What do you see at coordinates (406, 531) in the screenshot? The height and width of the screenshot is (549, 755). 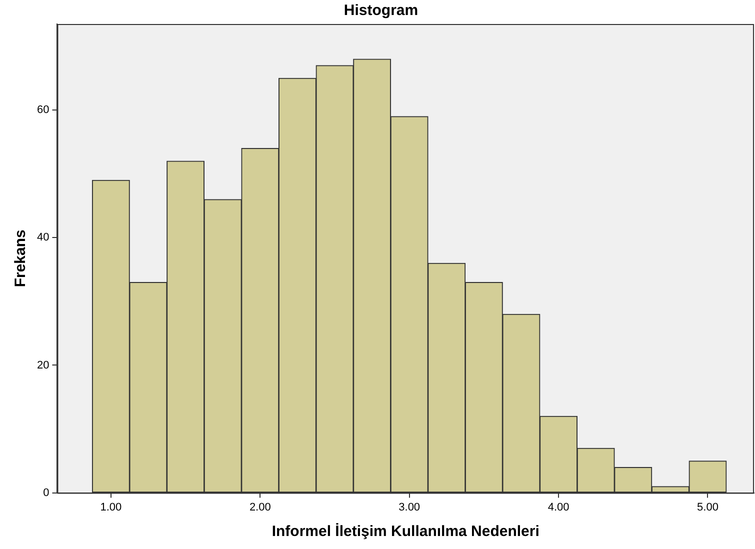 I see `x-axis-title: Informel İletişim Kullanılma Nedenleri` at bounding box center [406, 531].